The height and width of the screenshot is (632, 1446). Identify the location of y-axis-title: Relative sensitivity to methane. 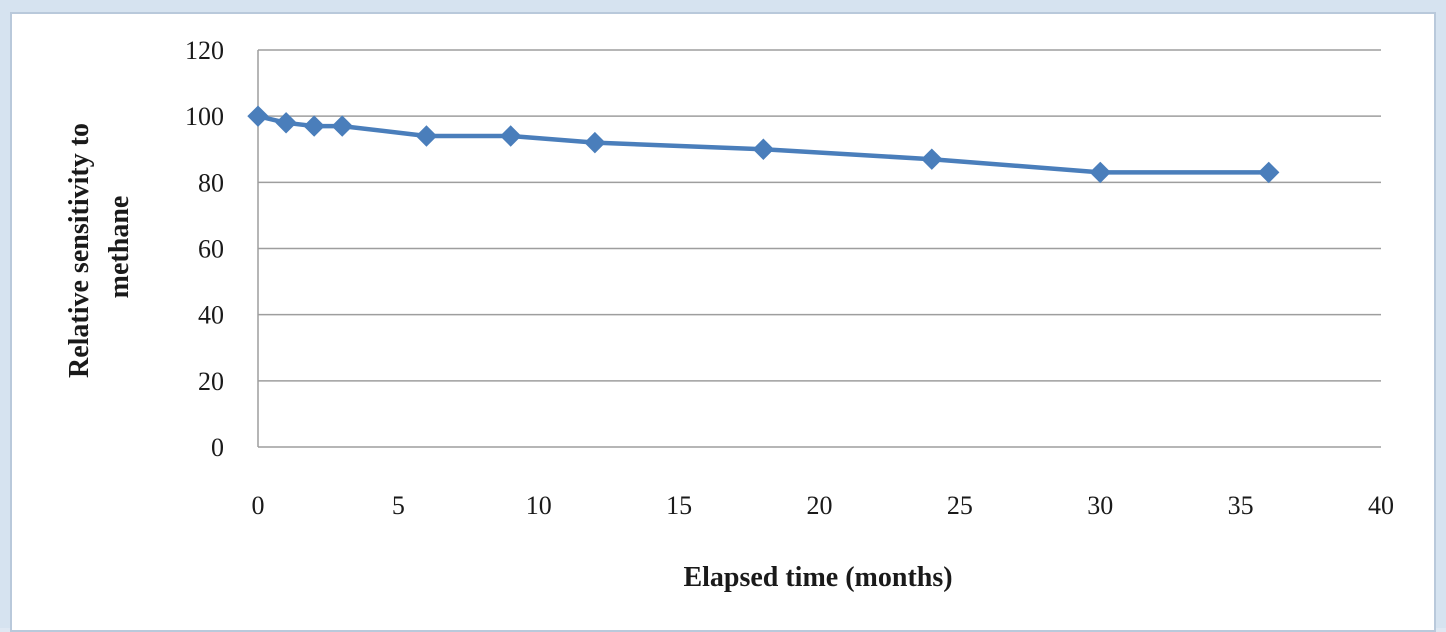
(99, 247).